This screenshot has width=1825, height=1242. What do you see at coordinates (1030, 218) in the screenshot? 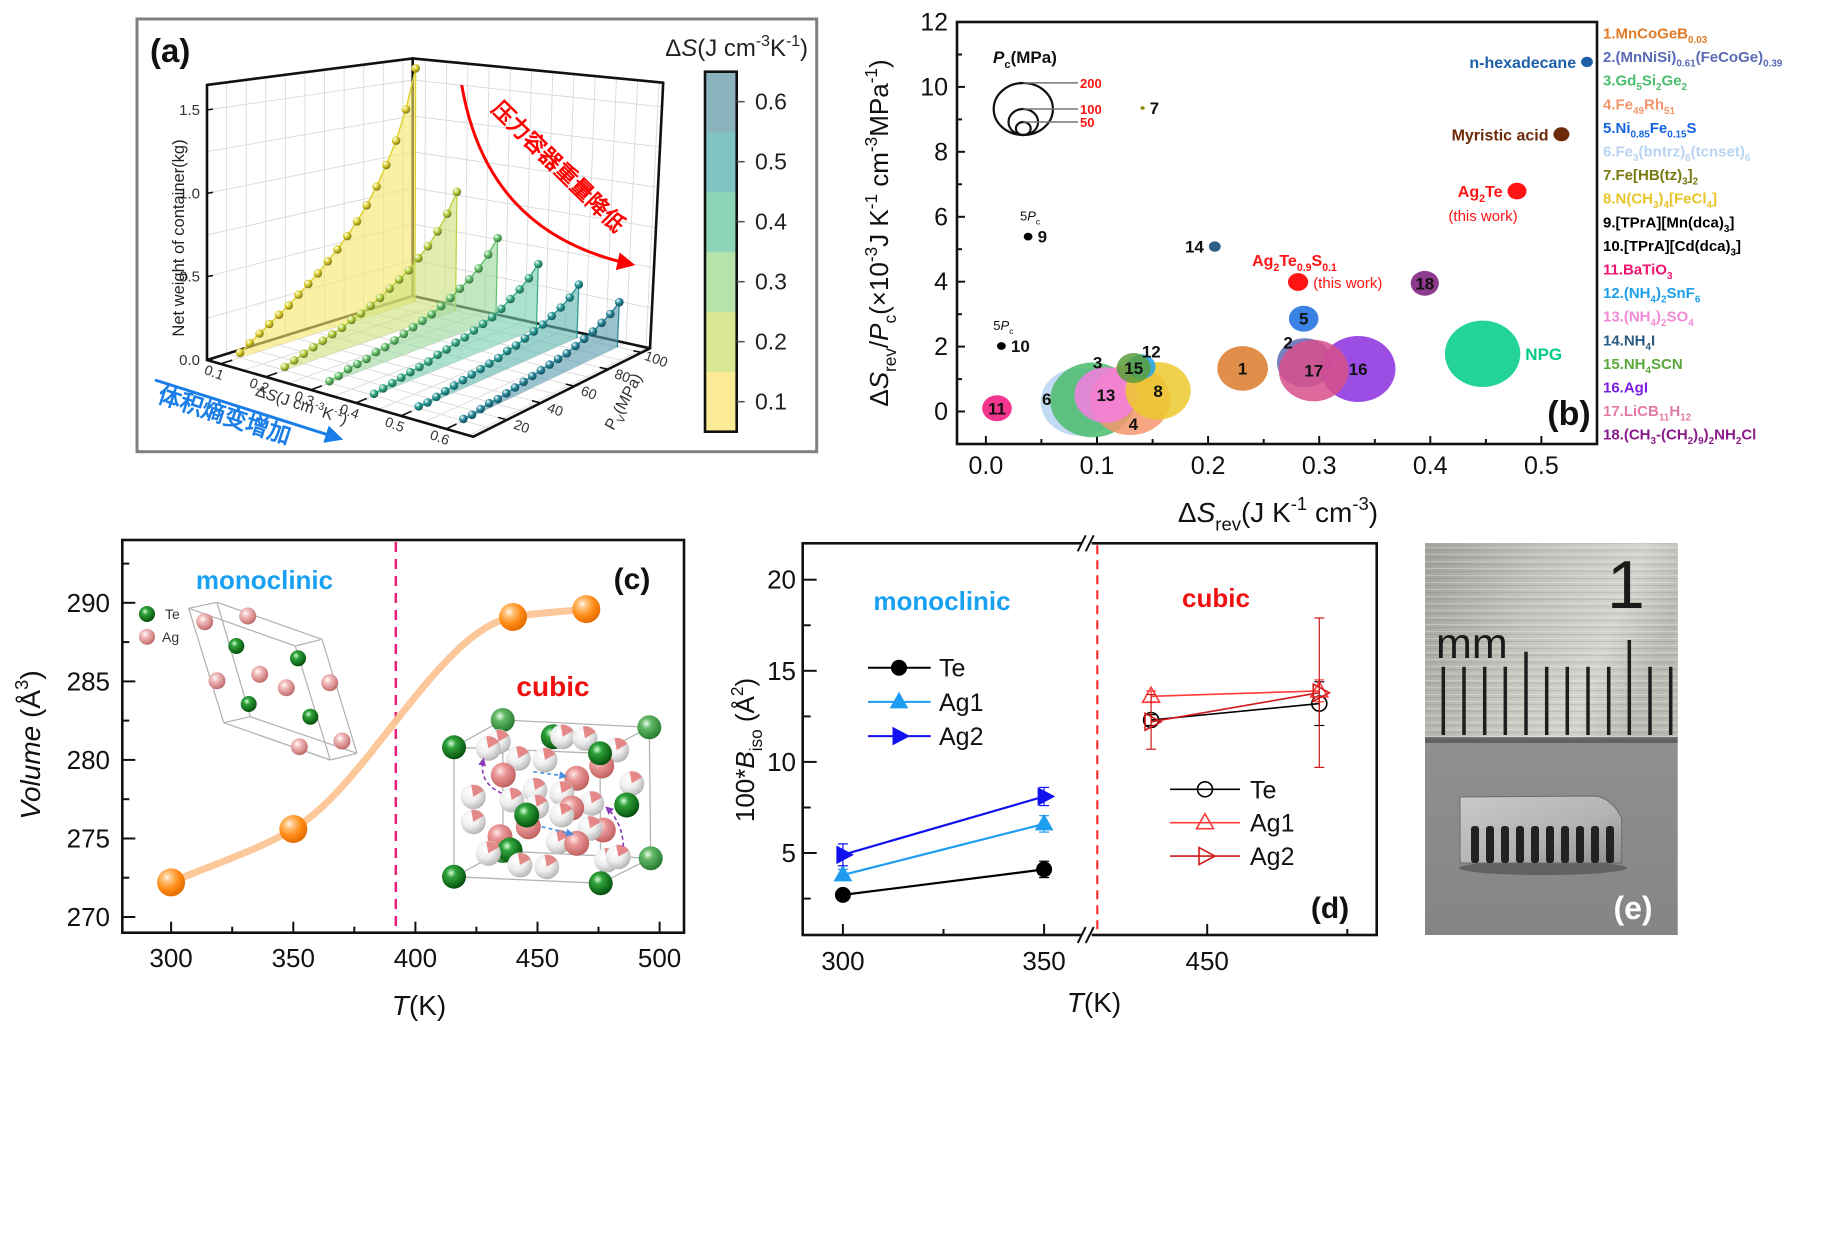
I see `size-note: 5Pc` at bounding box center [1030, 218].